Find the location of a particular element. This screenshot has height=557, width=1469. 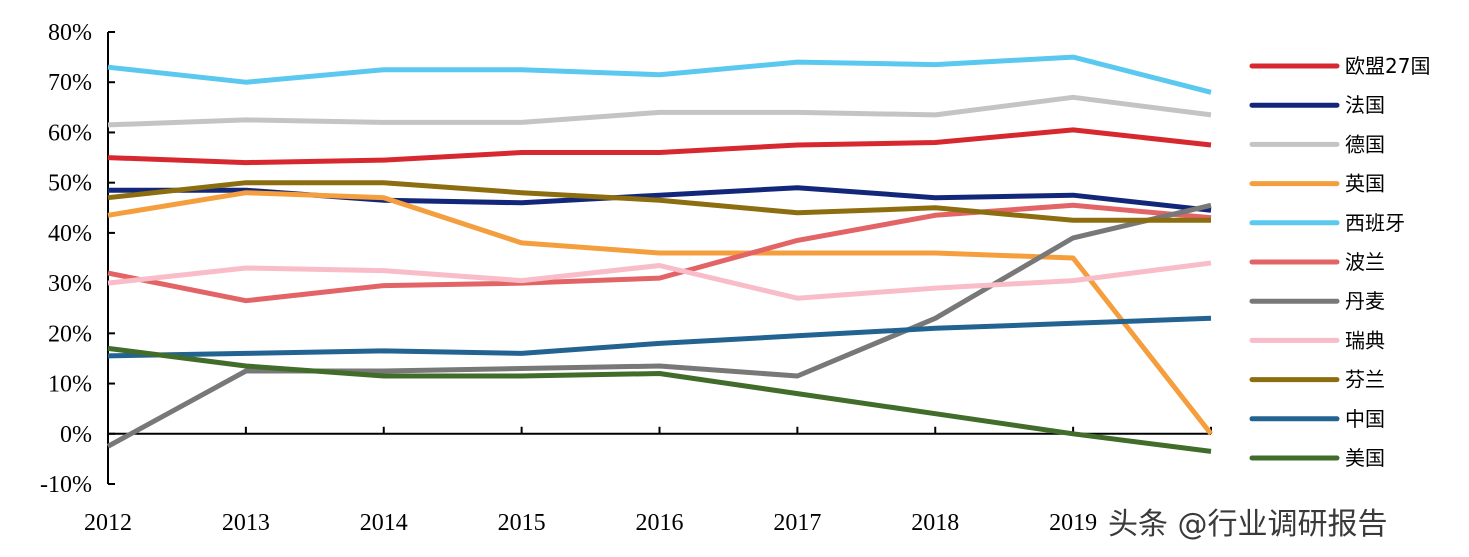

y-tick-label: 10% is located at coordinates (70, 385).